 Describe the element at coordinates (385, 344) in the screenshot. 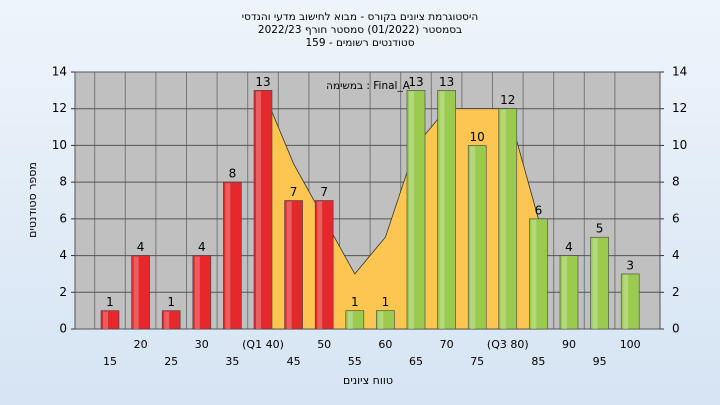

I see `x-tick-label: 60` at that location.